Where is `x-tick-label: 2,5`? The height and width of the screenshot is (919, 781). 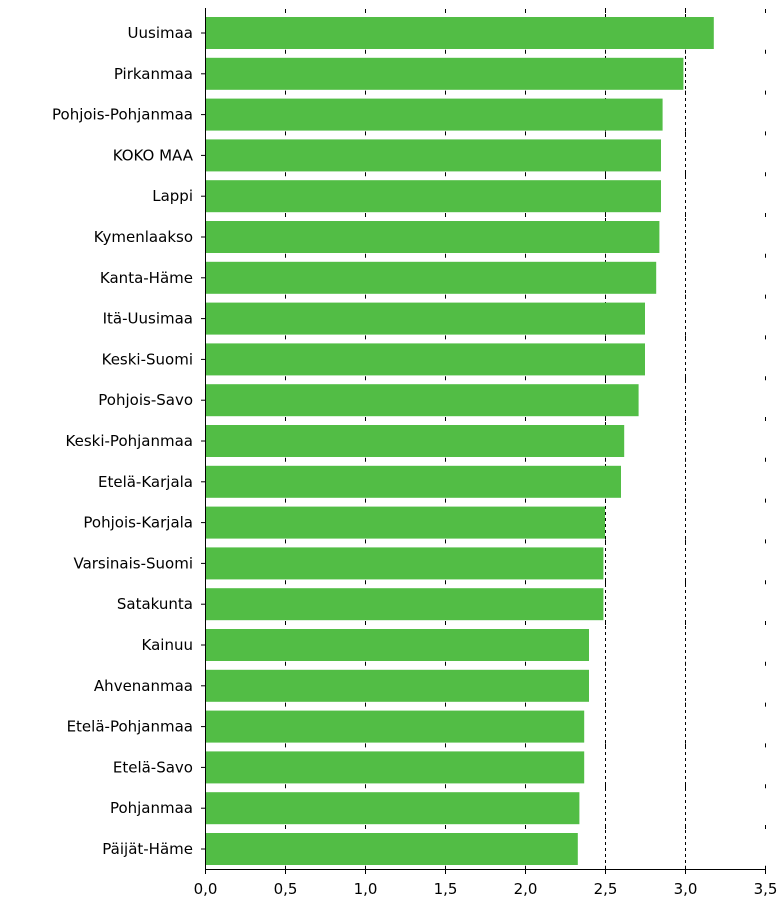 x-tick-label: 2,5 is located at coordinates (606, 889).